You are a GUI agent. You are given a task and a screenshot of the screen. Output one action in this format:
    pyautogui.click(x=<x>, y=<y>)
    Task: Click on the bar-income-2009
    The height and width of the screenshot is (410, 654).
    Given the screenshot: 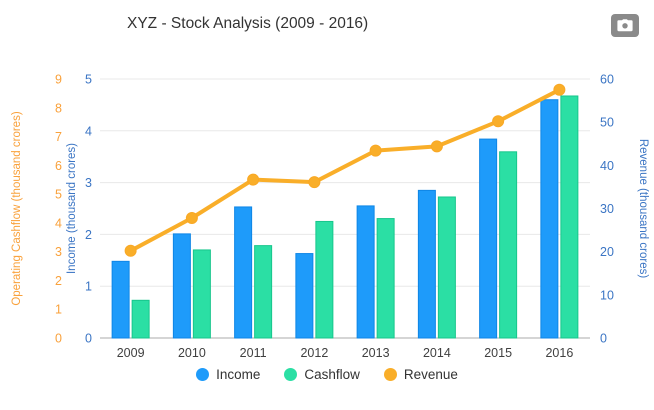 What is the action you would take?
    pyautogui.click(x=120, y=299)
    